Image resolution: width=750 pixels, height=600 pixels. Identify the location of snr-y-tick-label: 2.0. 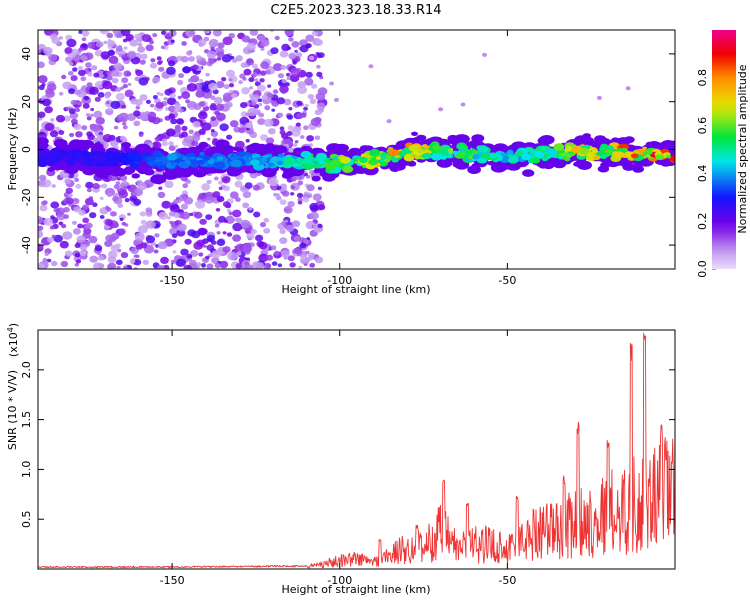
(26, 370).